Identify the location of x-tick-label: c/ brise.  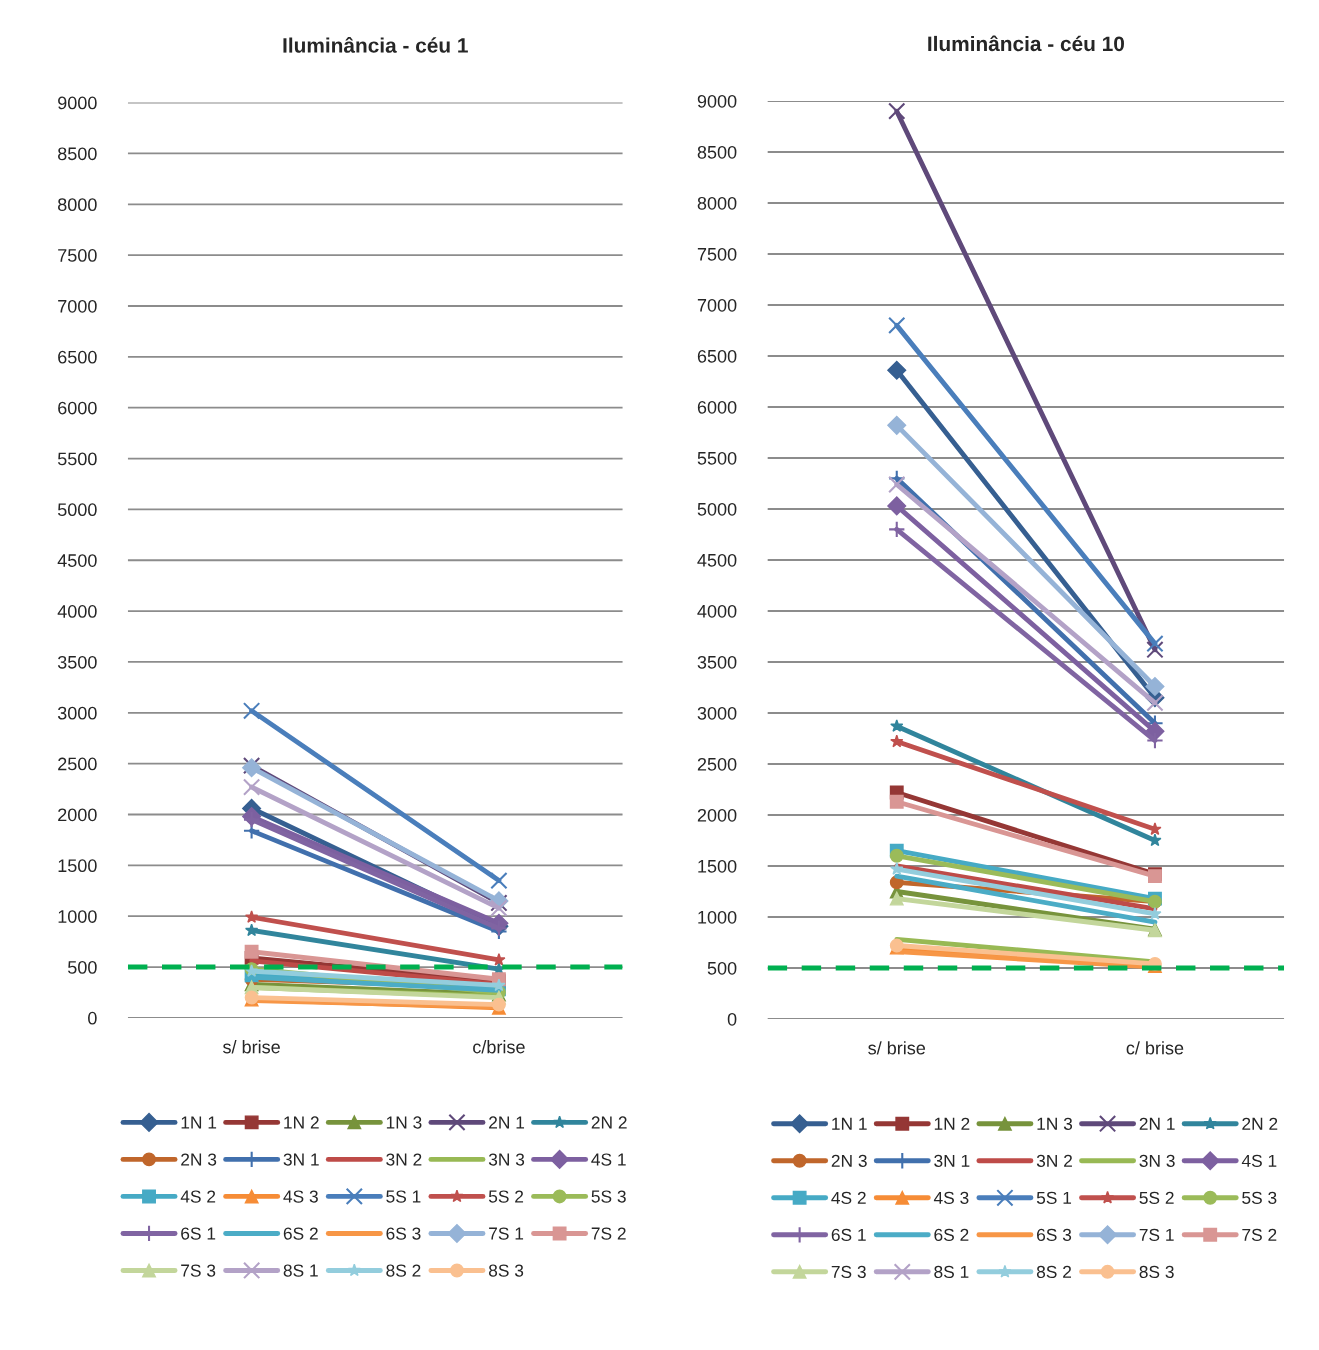
(1155, 1048).